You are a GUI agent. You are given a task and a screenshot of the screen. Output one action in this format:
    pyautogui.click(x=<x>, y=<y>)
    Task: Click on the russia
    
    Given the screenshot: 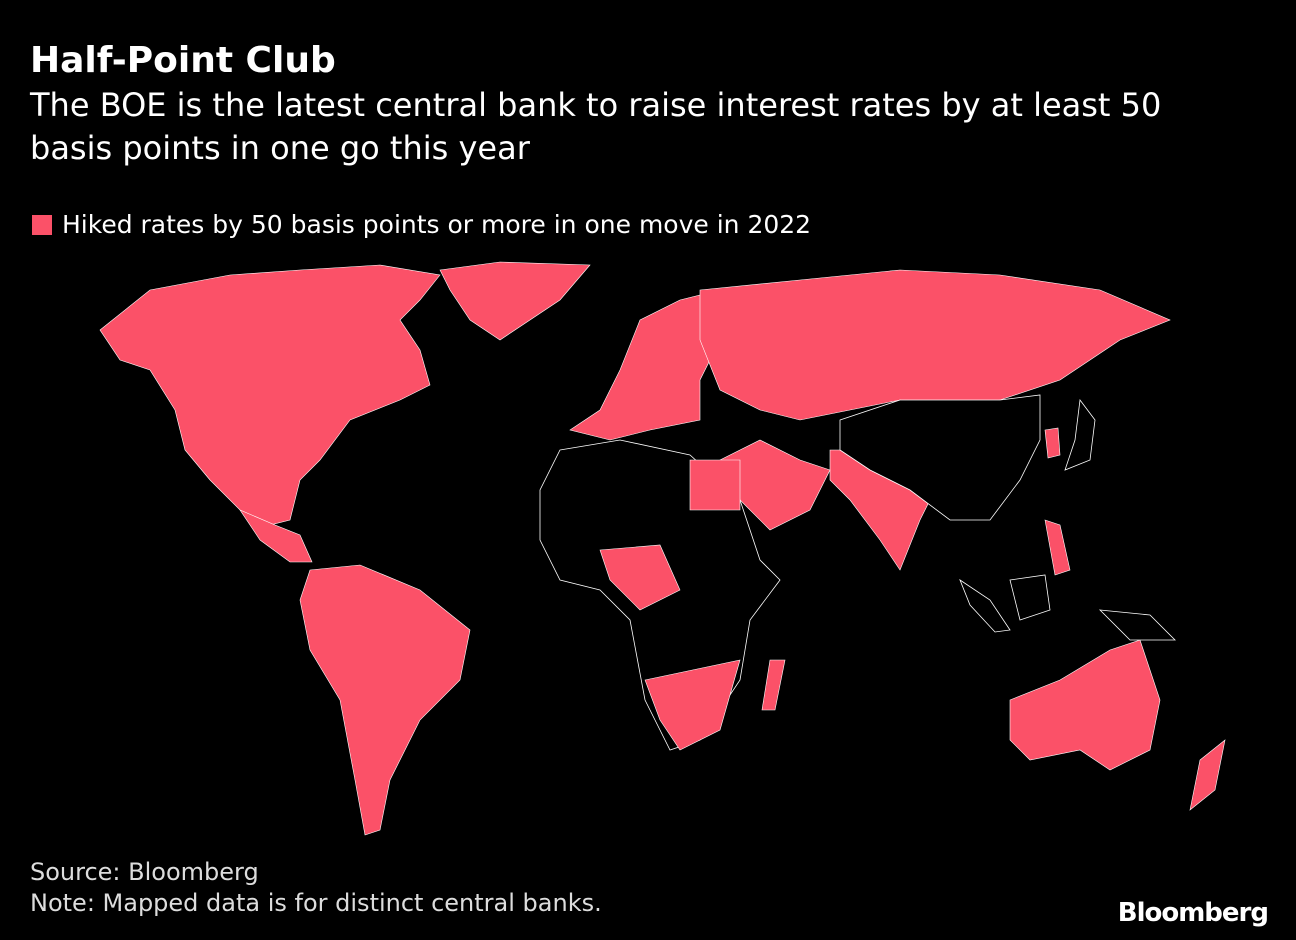 What is the action you would take?
    pyautogui.click(x=935, y=345)
    